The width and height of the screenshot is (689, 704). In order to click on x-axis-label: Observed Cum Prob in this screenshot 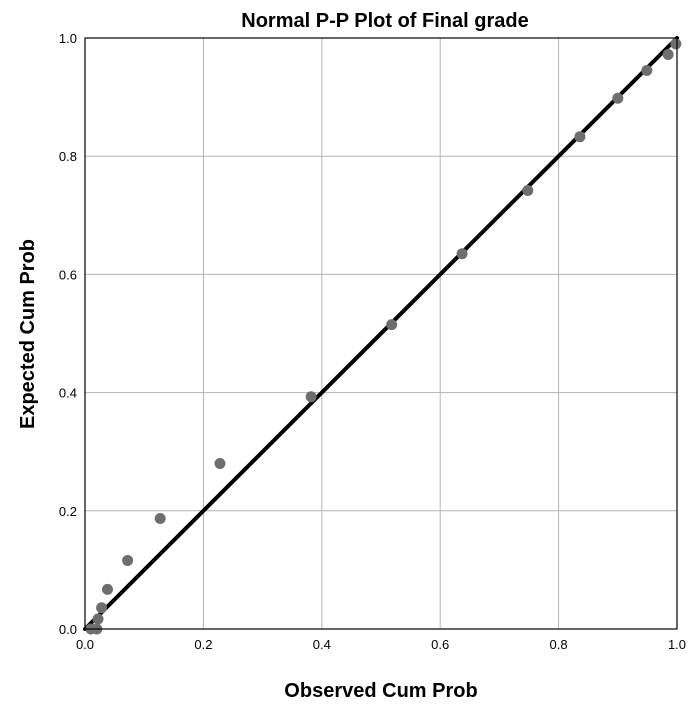, I will do `click(380, 691)`.